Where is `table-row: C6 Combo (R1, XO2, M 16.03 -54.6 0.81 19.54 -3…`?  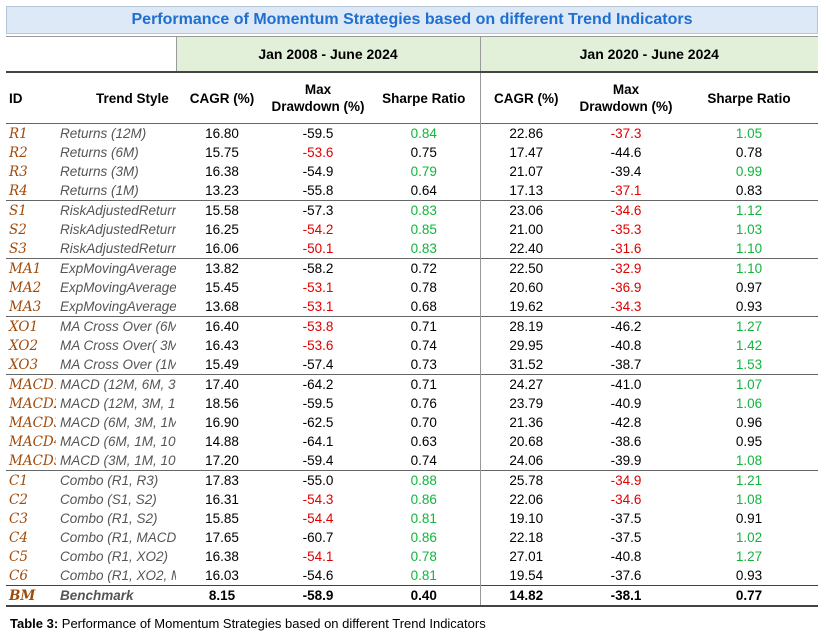
table-row: C6 Combo (R1, XO2, M 16.03 -54.6 0.81 19.54 -3… is located at coordinates (412, 576).